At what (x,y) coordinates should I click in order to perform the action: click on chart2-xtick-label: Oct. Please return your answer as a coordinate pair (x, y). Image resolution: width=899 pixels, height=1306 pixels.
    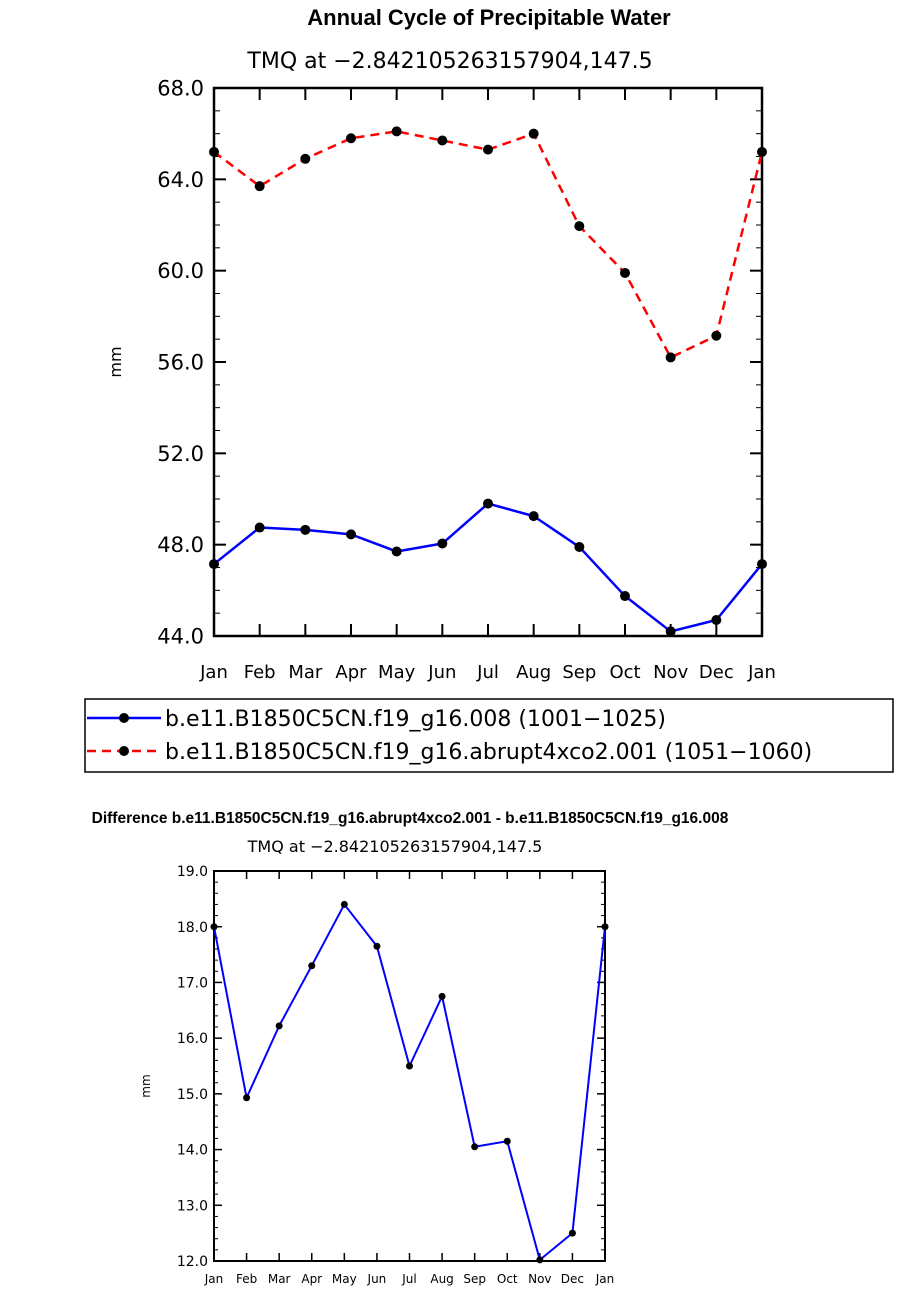
    Looking at the image, I should click on (507, 1279).